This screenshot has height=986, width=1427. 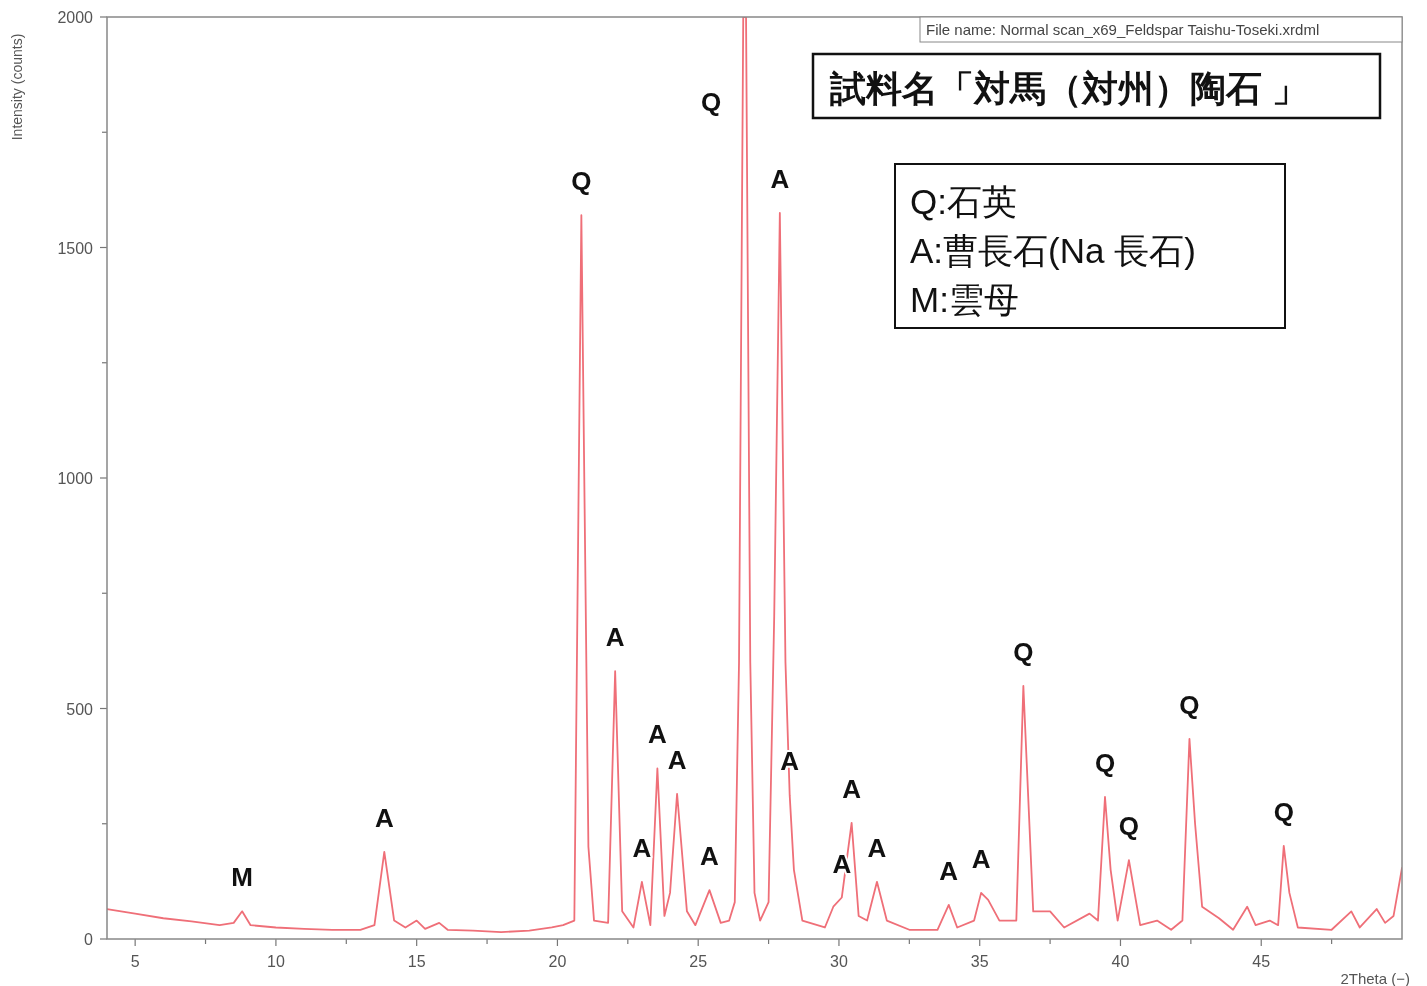 What do you see at coordinates (557, 961) in the screenshot?
I see `x-tick-label: 20` at bounding box center [557, 961].